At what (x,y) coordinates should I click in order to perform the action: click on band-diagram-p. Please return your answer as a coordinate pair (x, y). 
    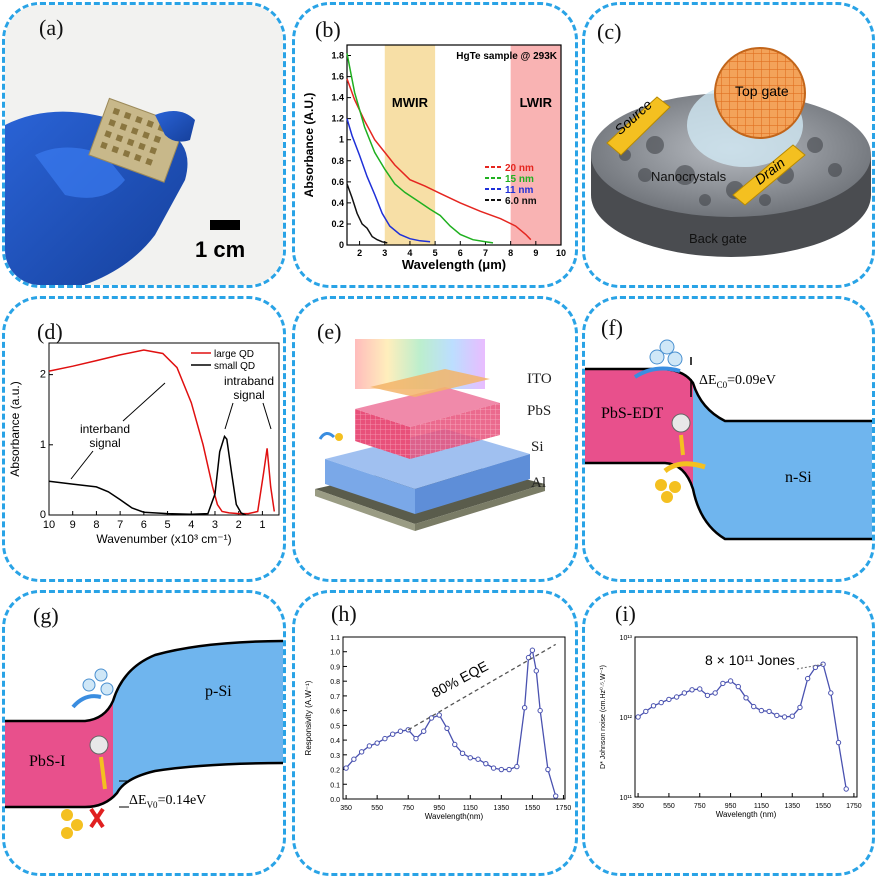
    Looking at the image, I should click on (144, 739).